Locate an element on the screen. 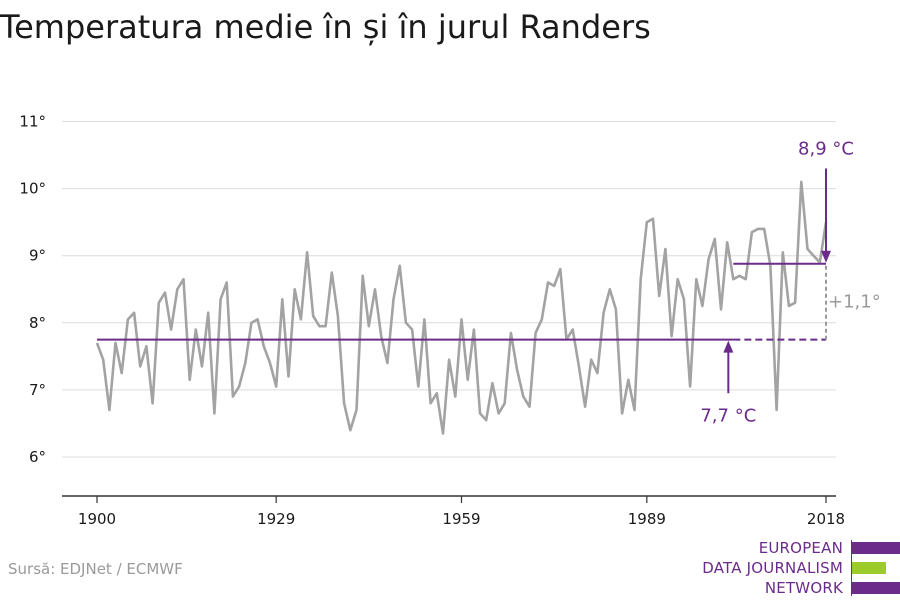 Image resolution: width=900 pixels, height=600 pixels. logo-line-2: DATA JOURNALISM is located at coordinates (772, 568).